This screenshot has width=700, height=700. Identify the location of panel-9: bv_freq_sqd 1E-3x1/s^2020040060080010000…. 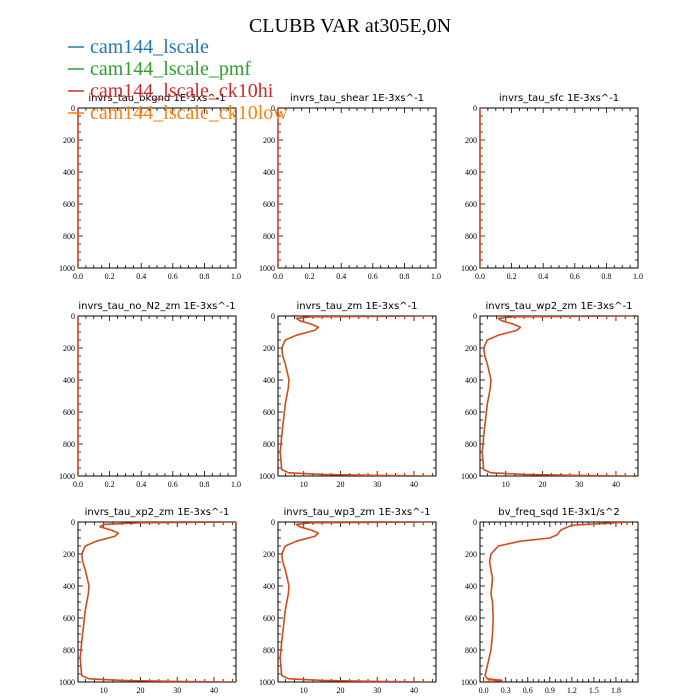
(550, 601).